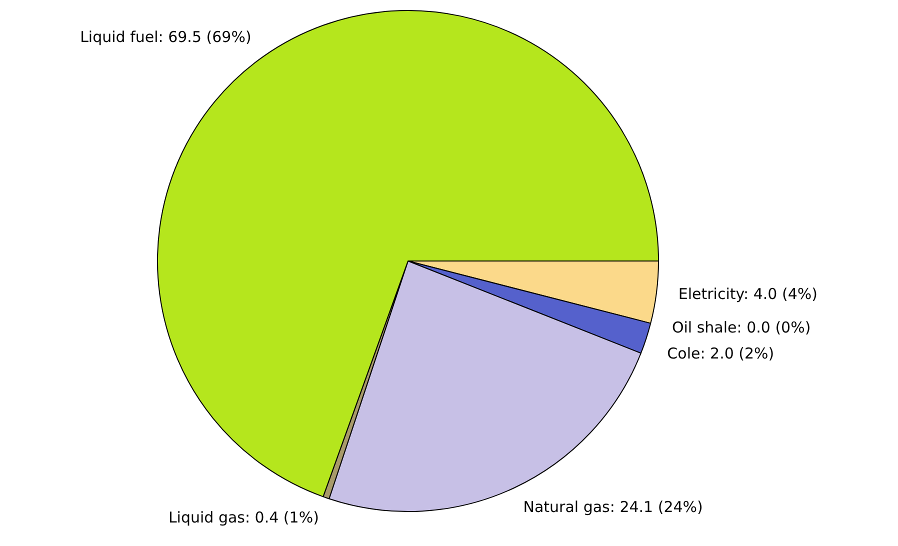 This screenshot has height=546, width=898. What do you see at coordinates (166, 37) in the screenshot?
I see `slice-label: Liquid fuel: 69.5 (69%)` at bounding box center [166, 37].